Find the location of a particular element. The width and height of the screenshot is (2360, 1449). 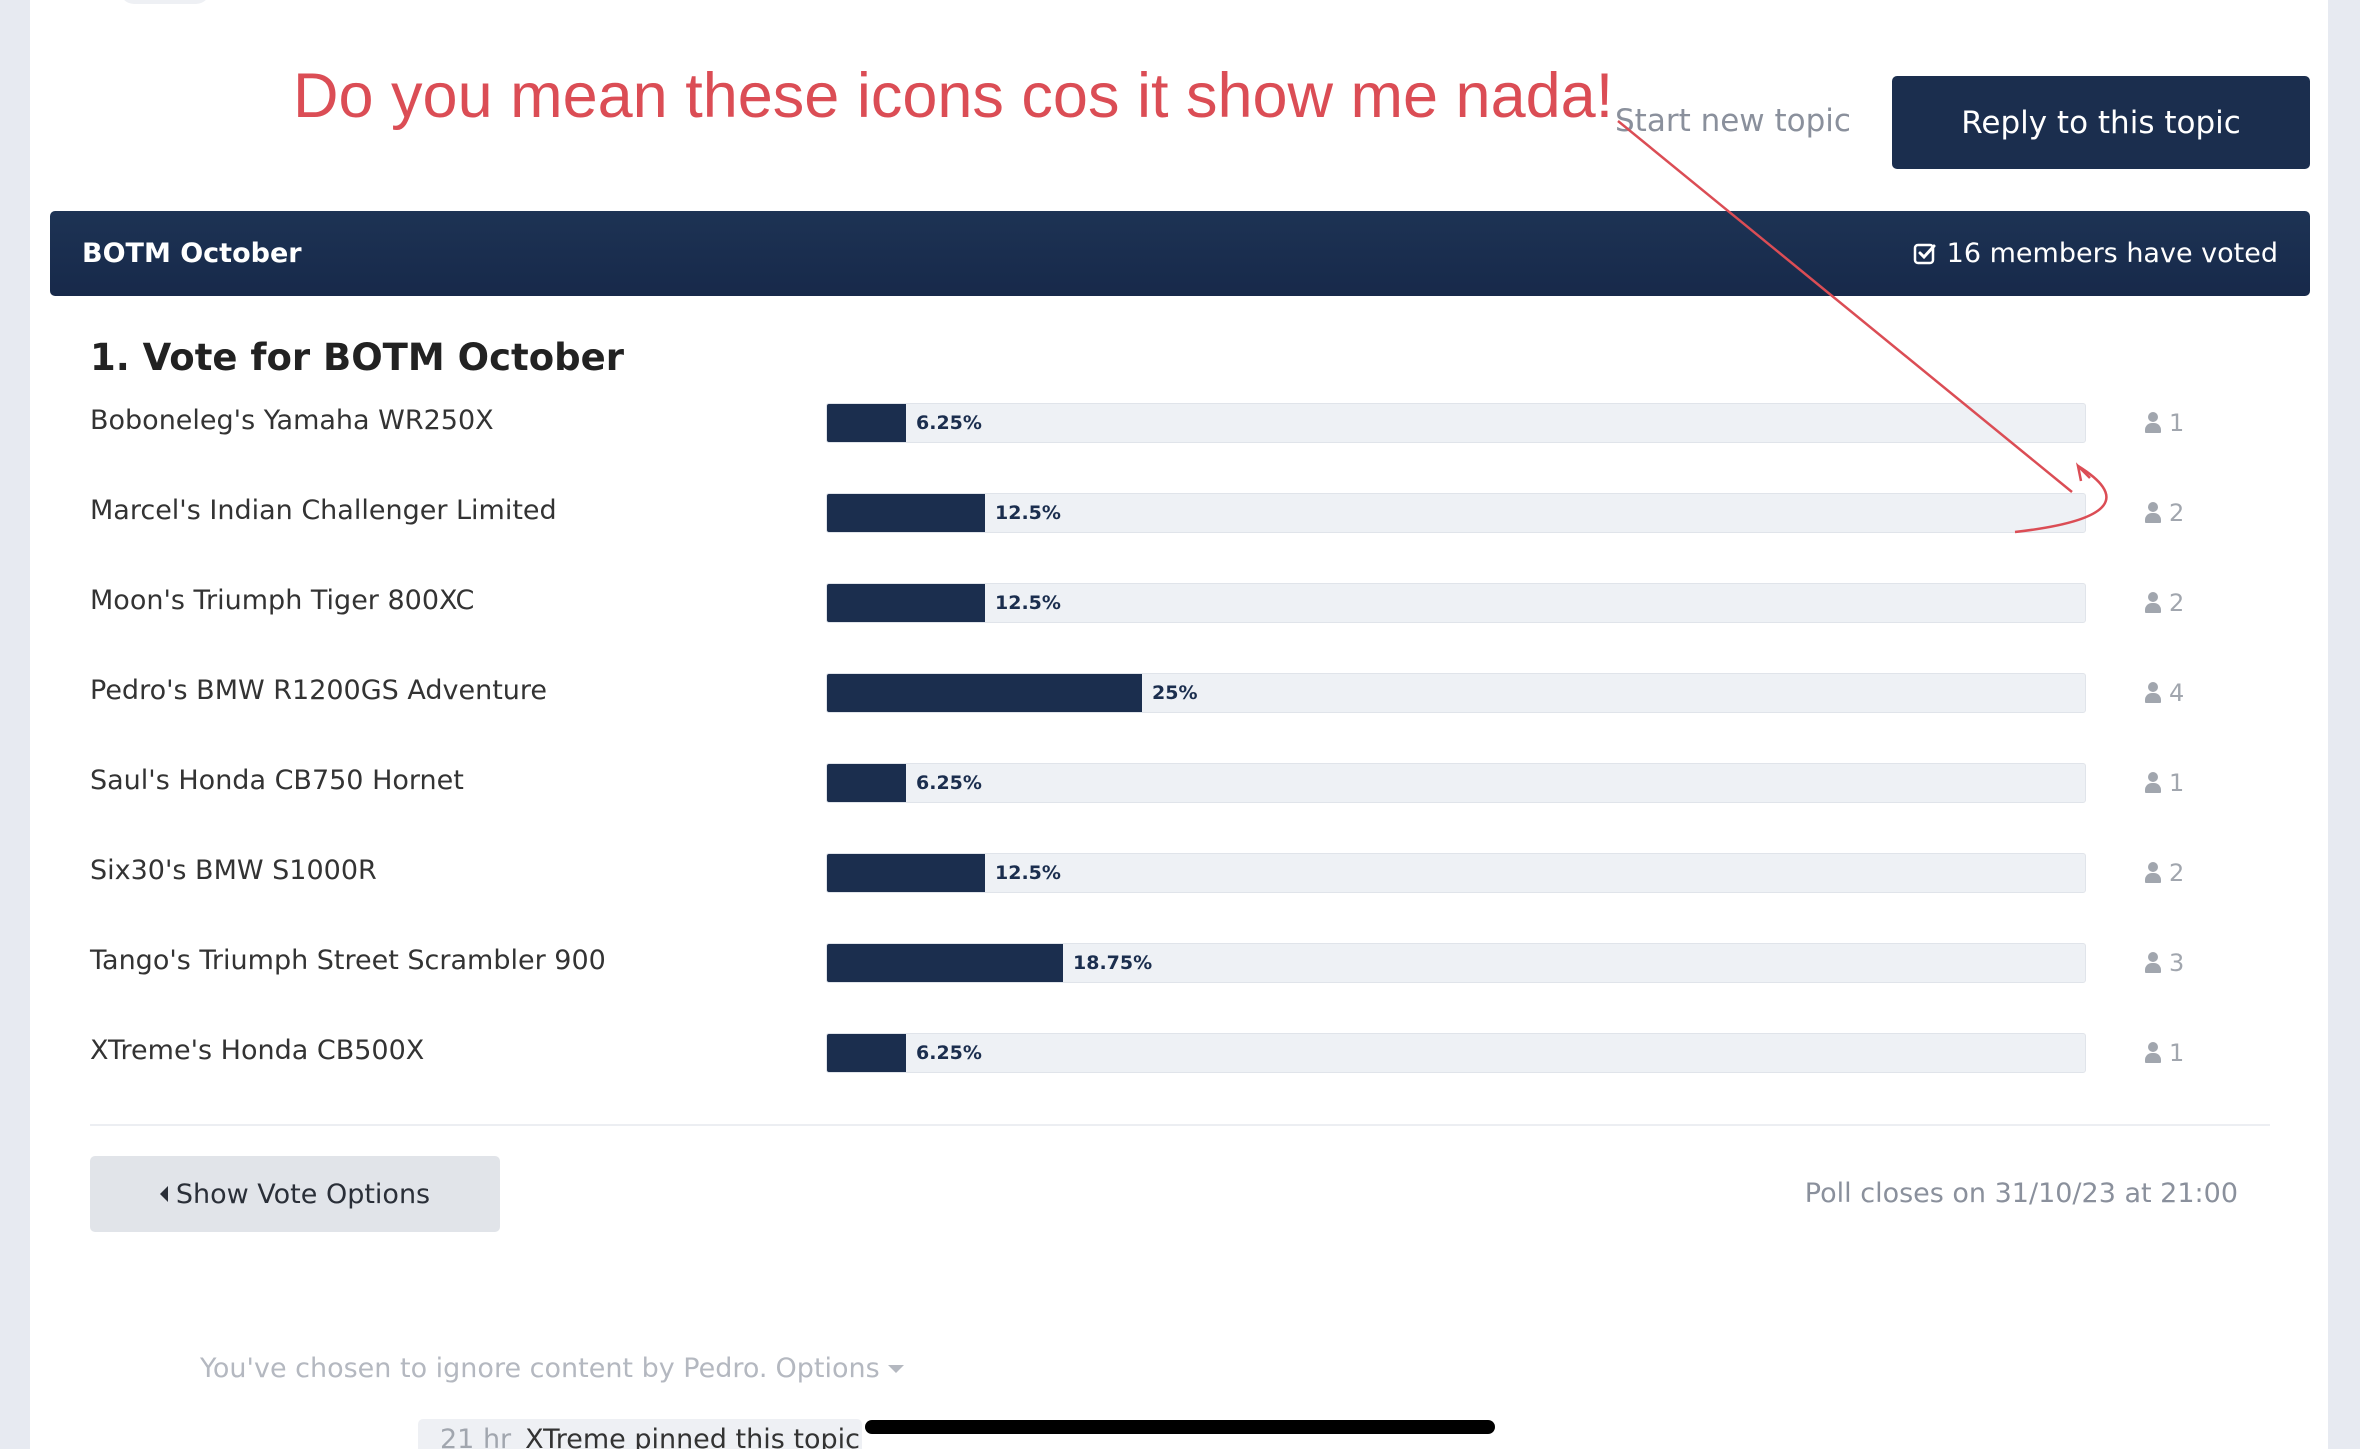

poll-option-row: Boboneleg's Yamaha WR250X 6.25% 1 is located at coordinates (1179, 423).